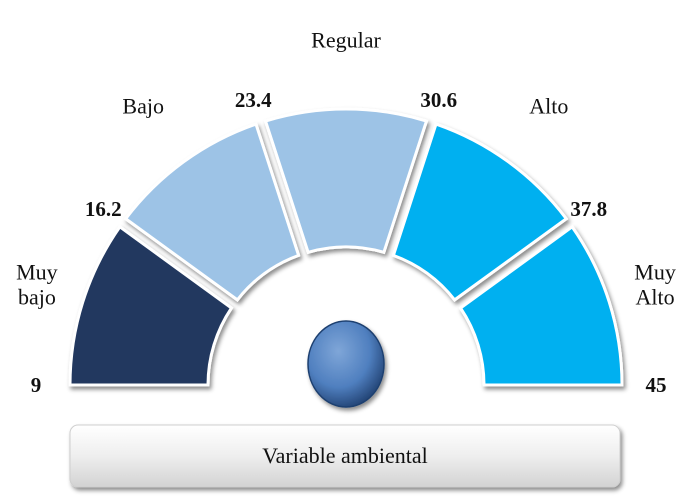 Image resolution: width=692 pixels, height=503 pixels. I want to click on category-label: Alto, so click(549, 106).